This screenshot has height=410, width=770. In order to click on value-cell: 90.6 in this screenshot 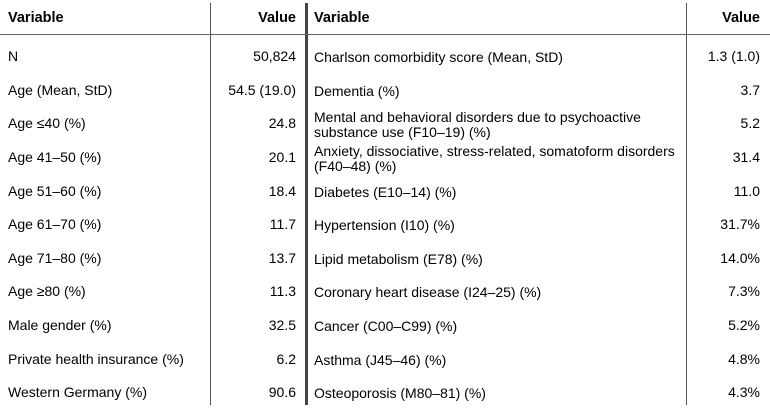, I will do `click(282, 392)`.